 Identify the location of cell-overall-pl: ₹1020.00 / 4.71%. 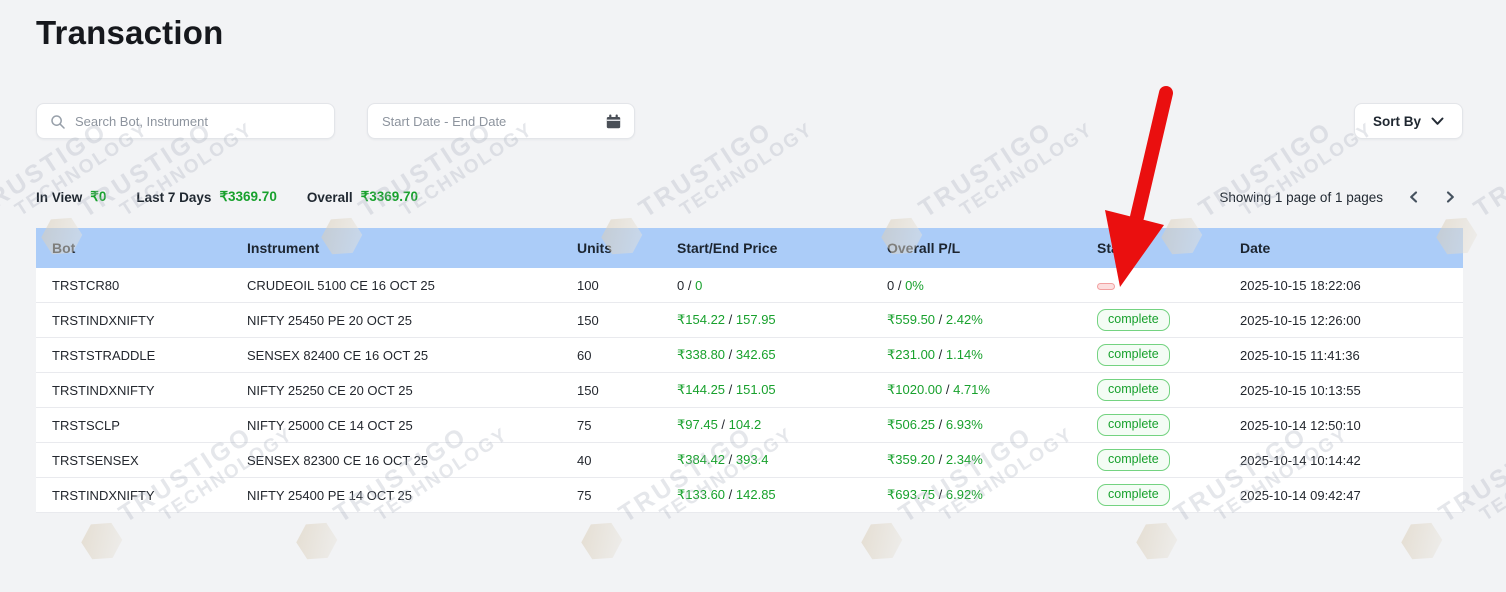
(938, 389).